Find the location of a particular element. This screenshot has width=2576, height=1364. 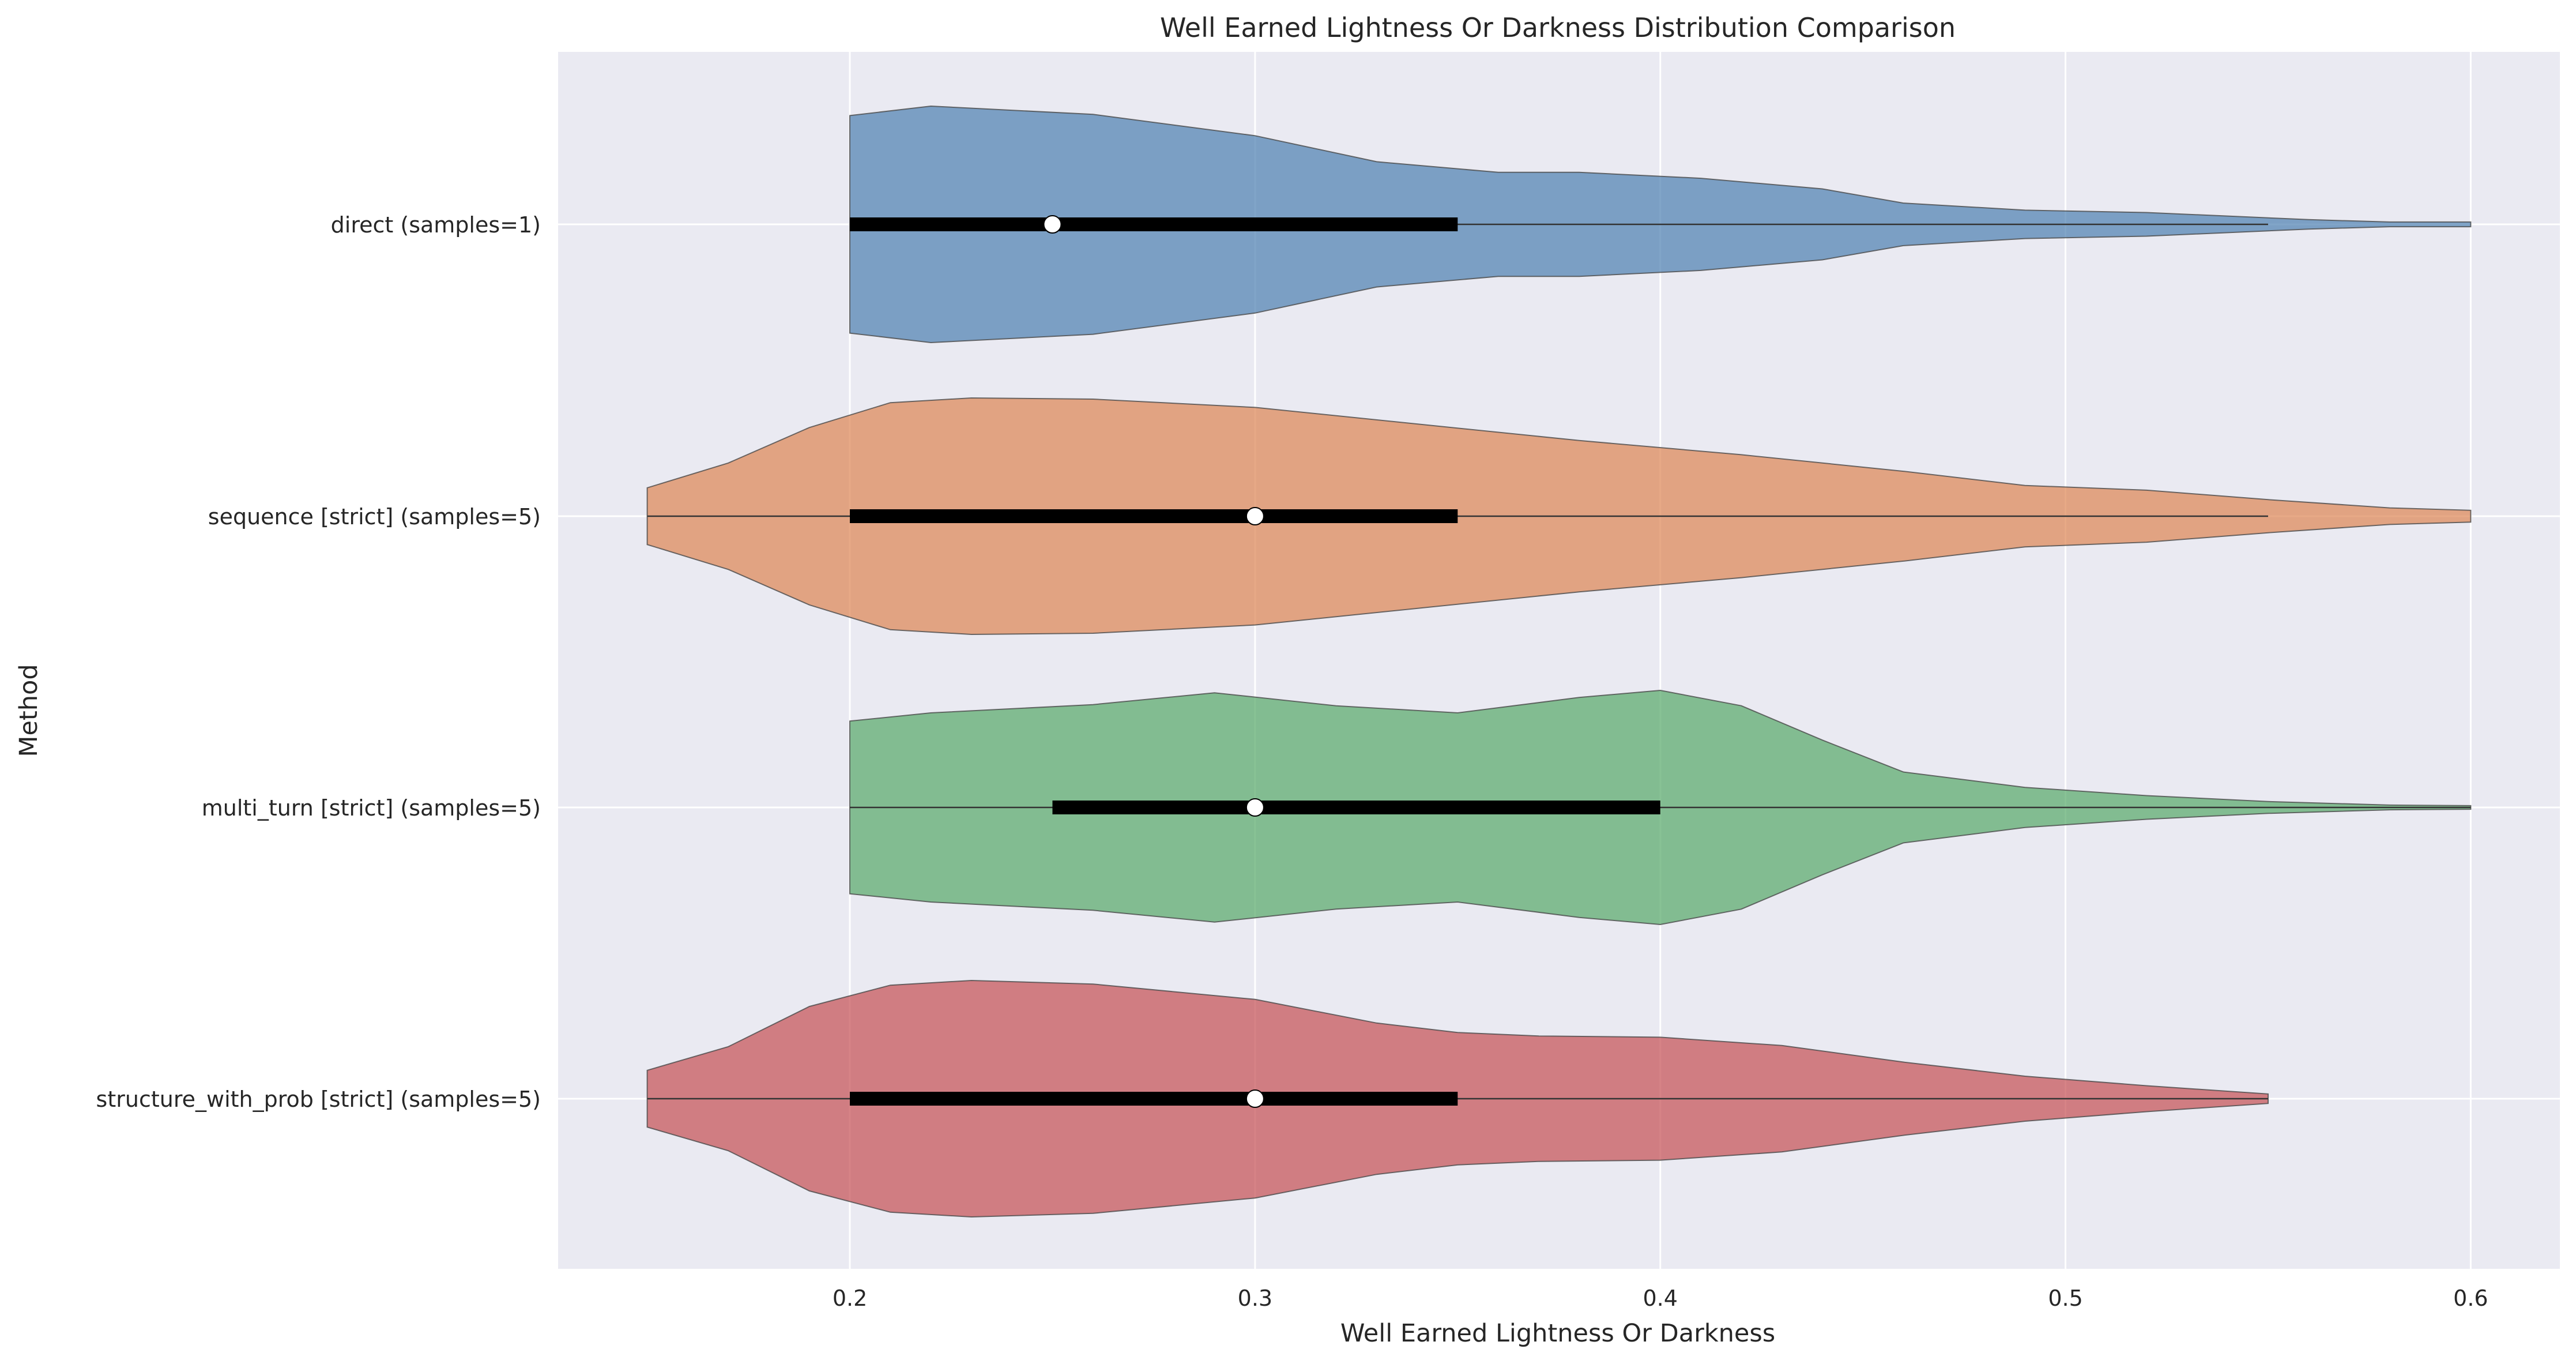

y-tick-label: sequence [strict] (samples=5) is located at coordinates (374, 516).